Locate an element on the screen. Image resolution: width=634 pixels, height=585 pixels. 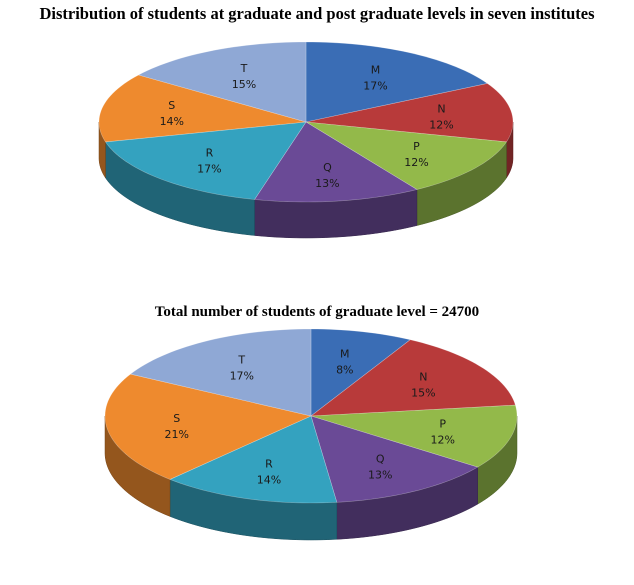
slice-value-label: 8% is located at coordinates (344, 369).